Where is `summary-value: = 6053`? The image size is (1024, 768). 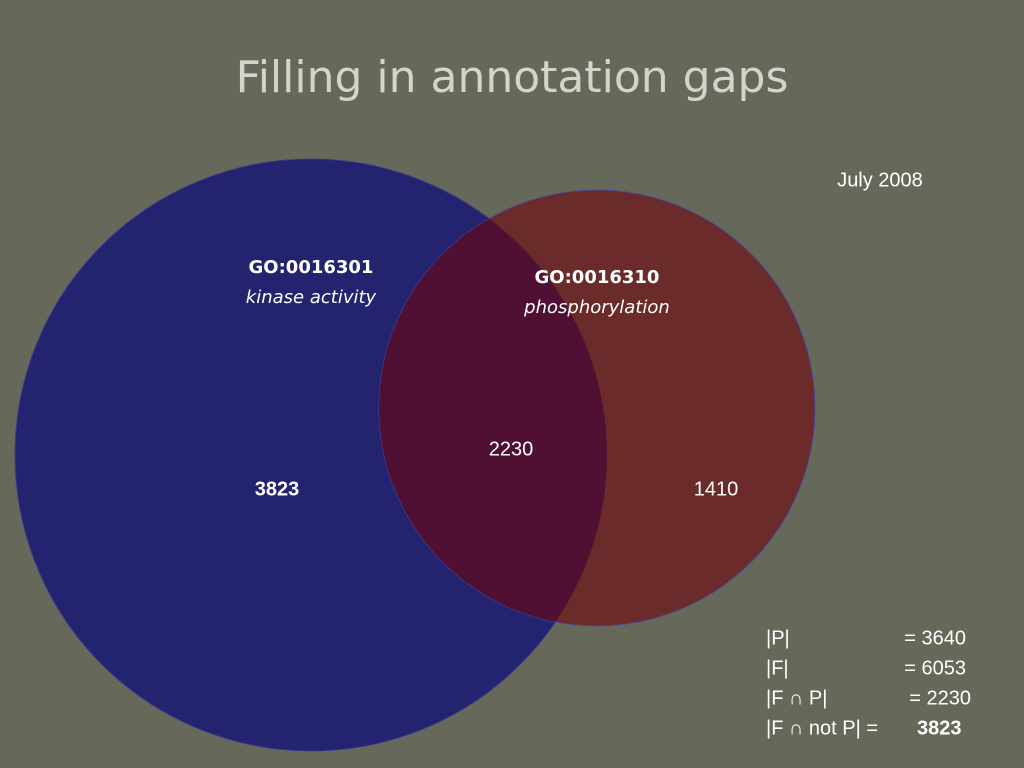
summary-value: = 6053 is located at coordinates (935, 668).